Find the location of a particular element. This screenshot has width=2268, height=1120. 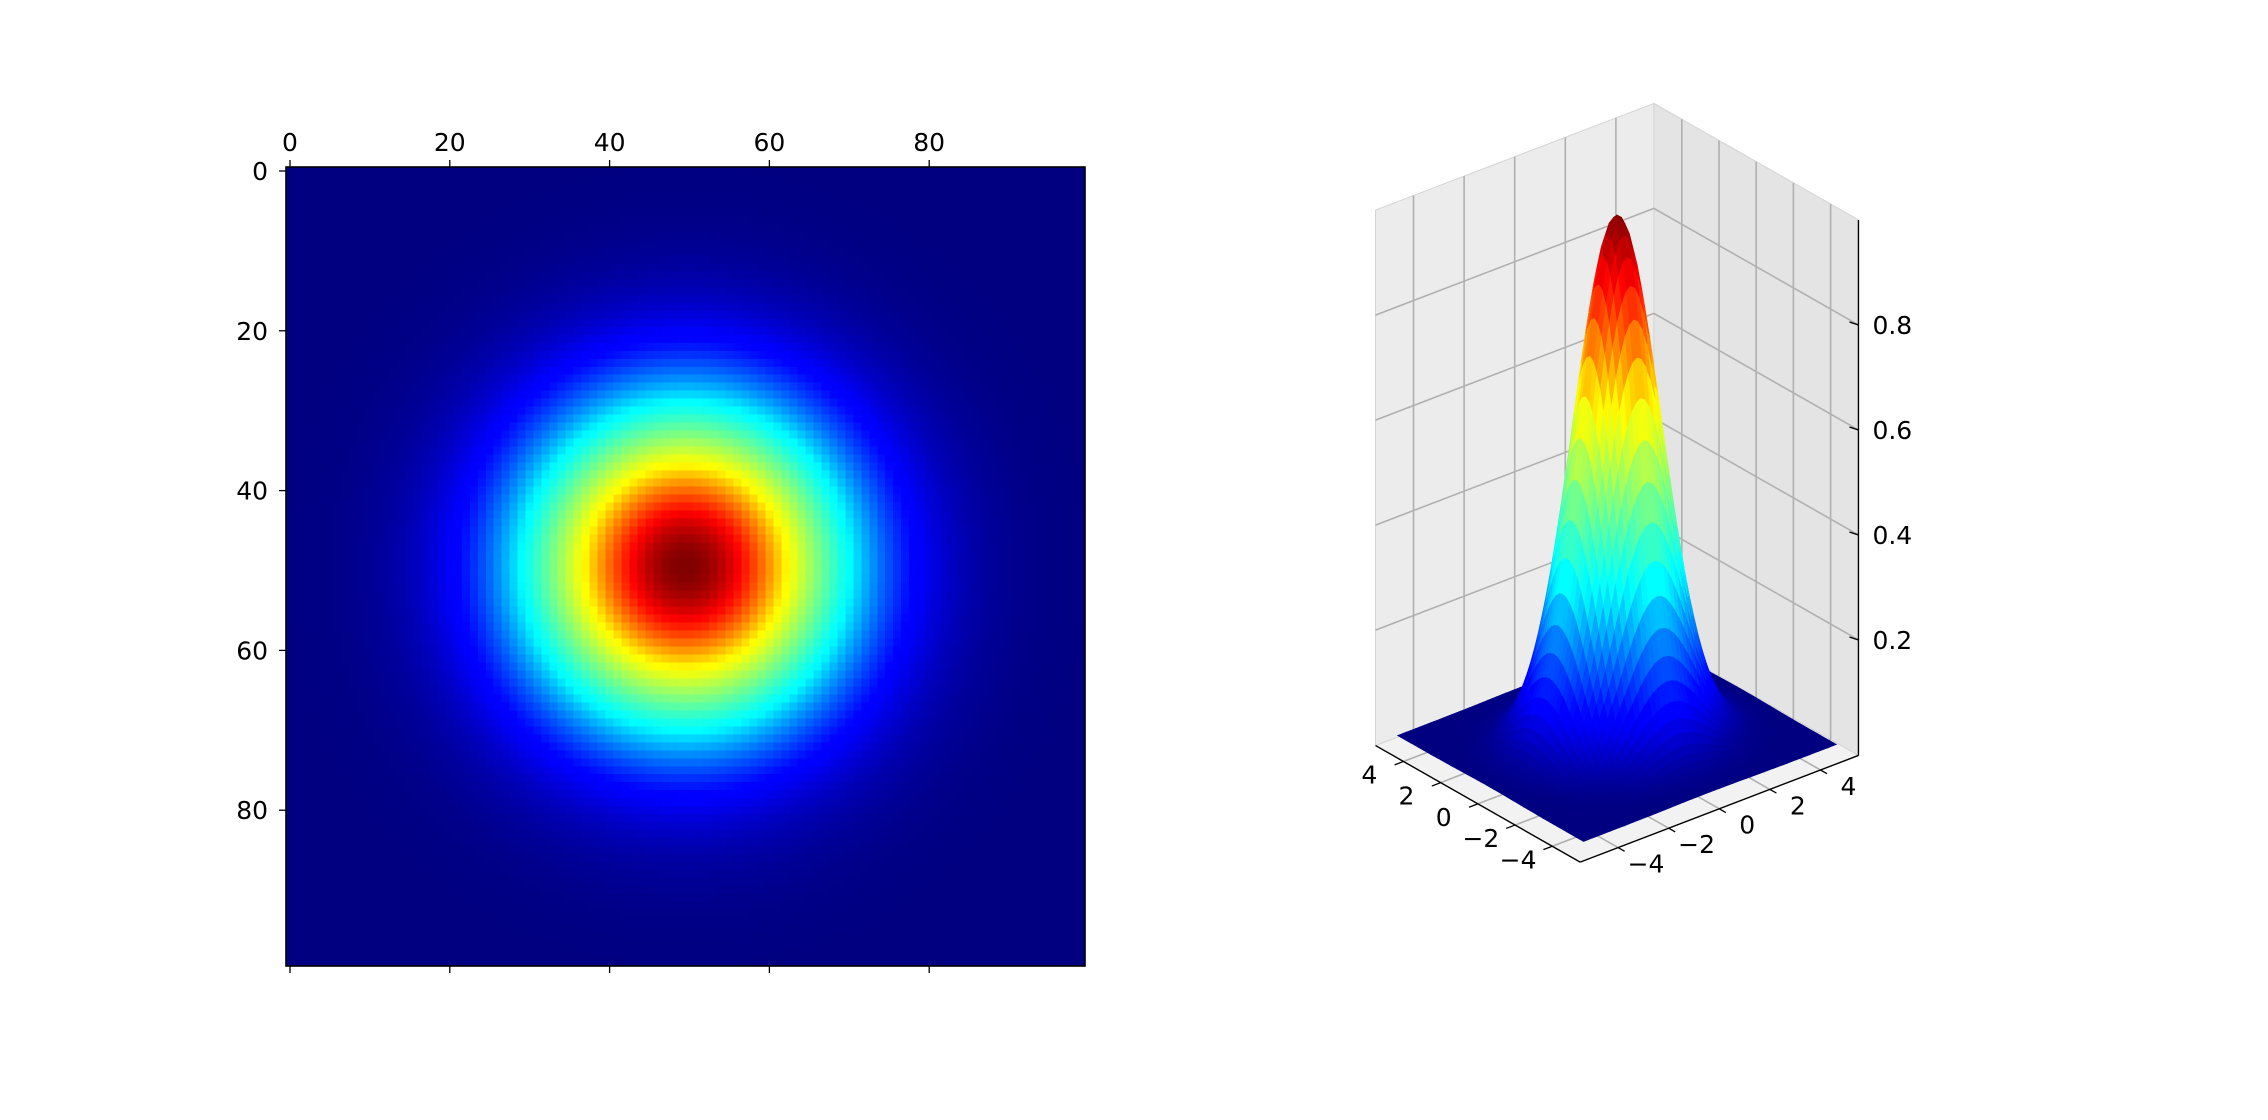

y-tick-label: −2 is located at coordinates (1696, 844).